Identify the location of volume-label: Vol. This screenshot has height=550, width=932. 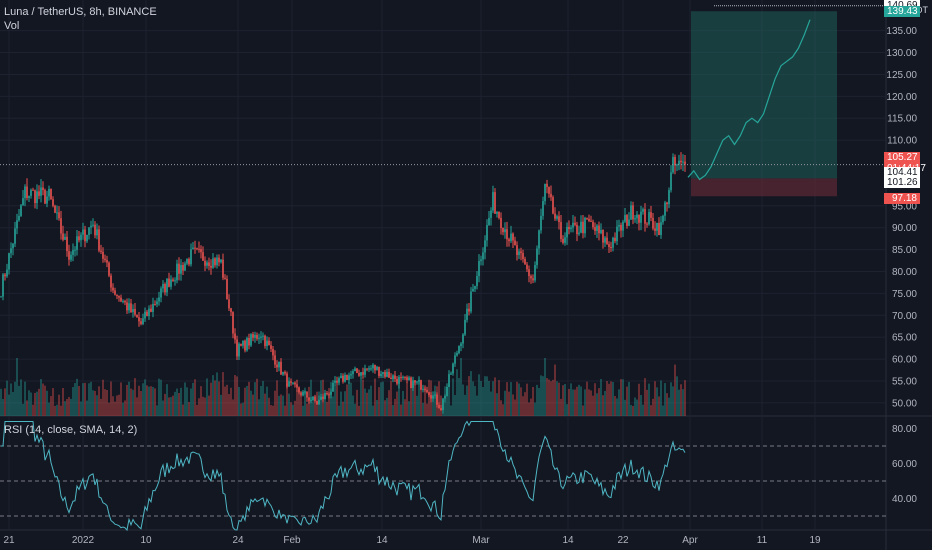
(12, 26).